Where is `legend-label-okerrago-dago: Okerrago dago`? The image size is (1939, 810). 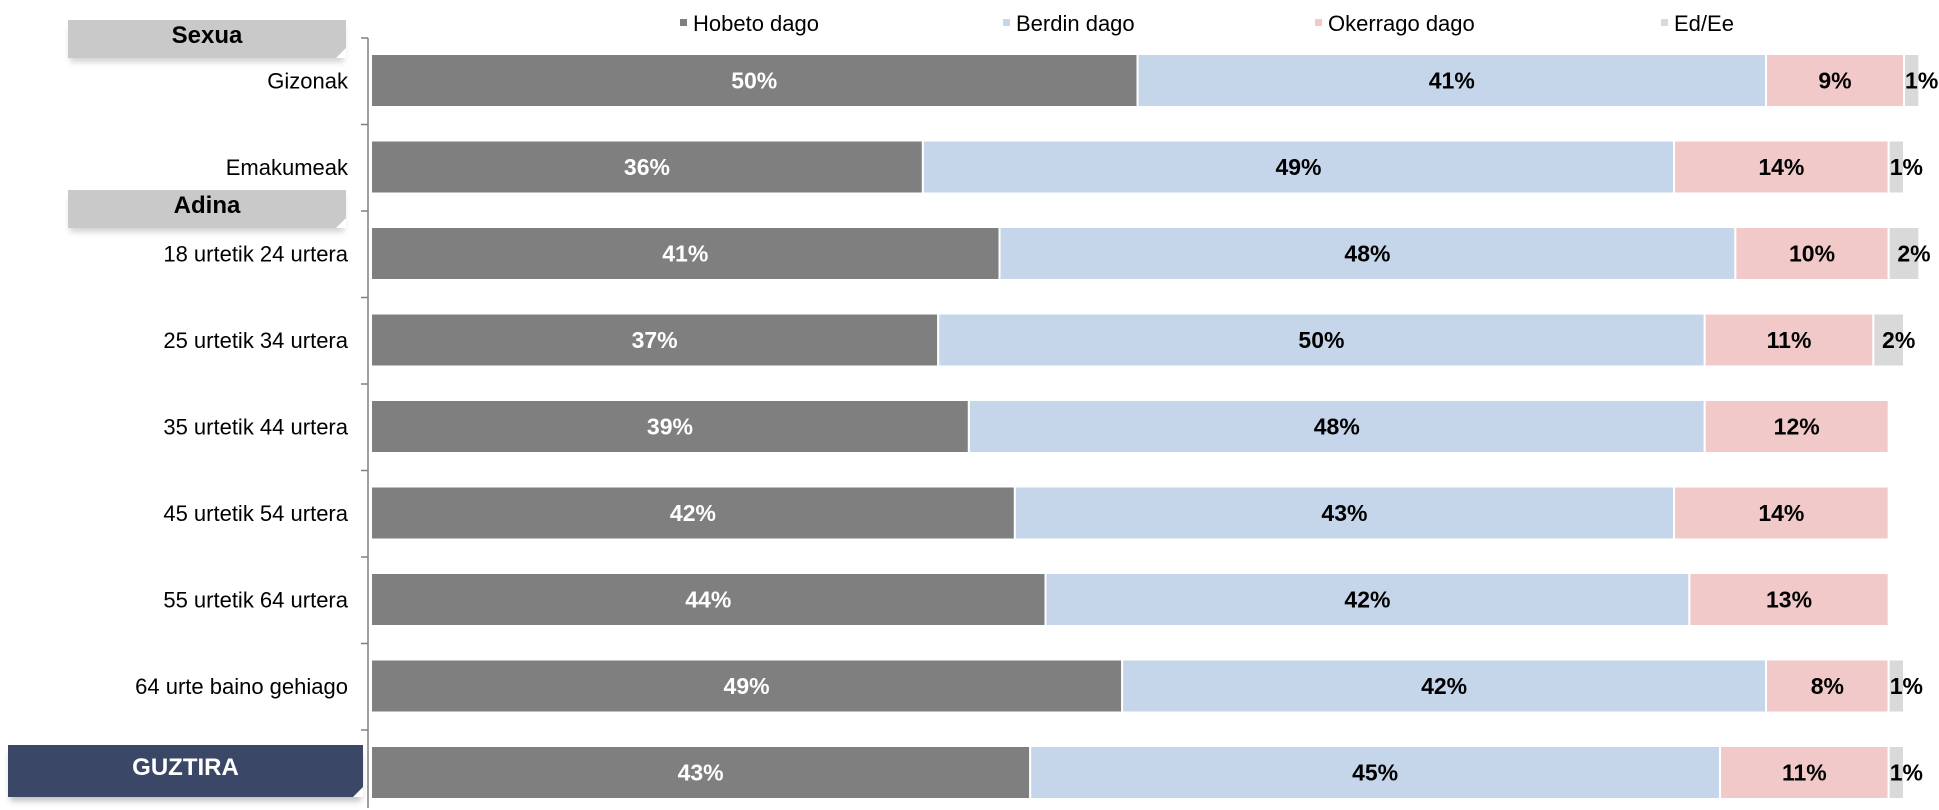 legend-label-okerrago-dago: Okerrago dago is located at coordinates (1401, 23).